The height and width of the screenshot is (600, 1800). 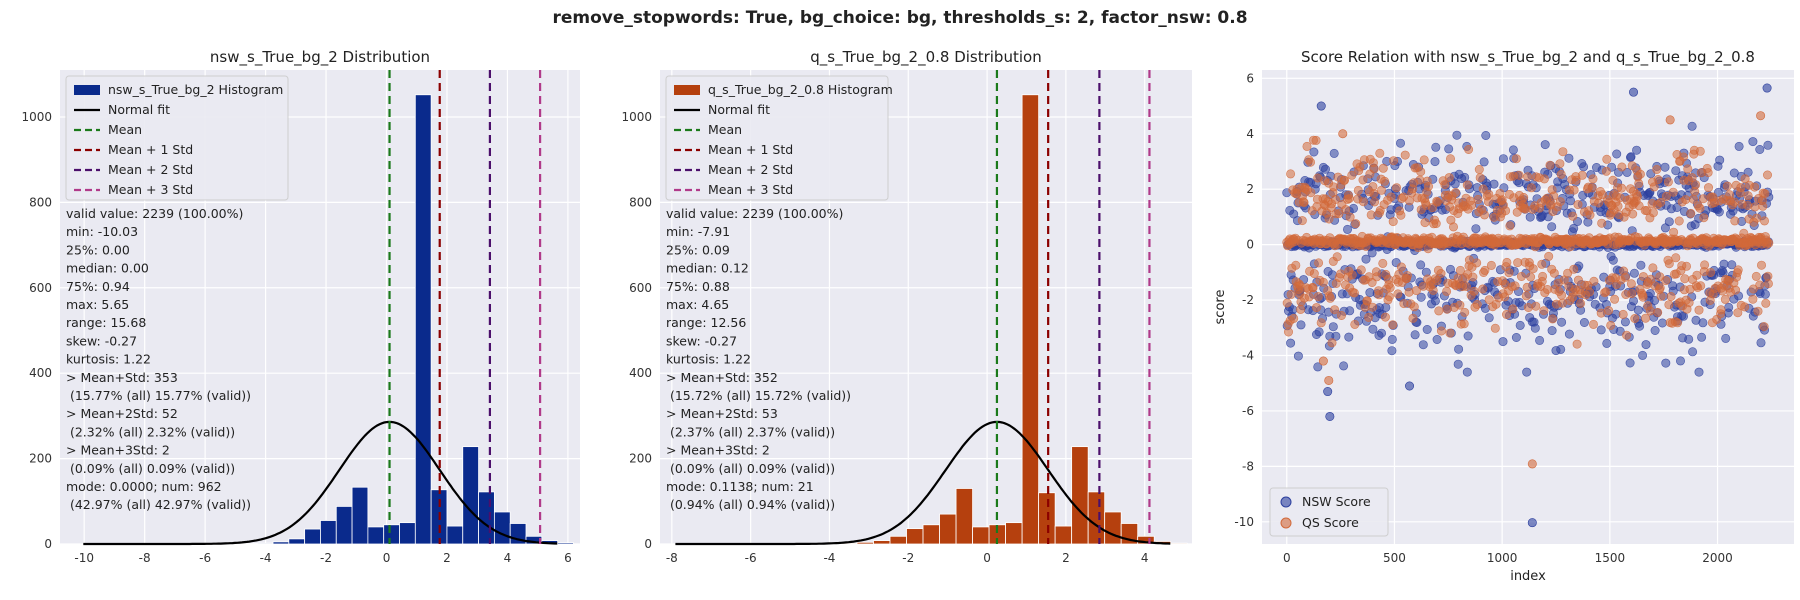 What do you see at coordinates (320, 483) in the screenshot?
I see `normal-fit-line` at bounding box center [320, 483].